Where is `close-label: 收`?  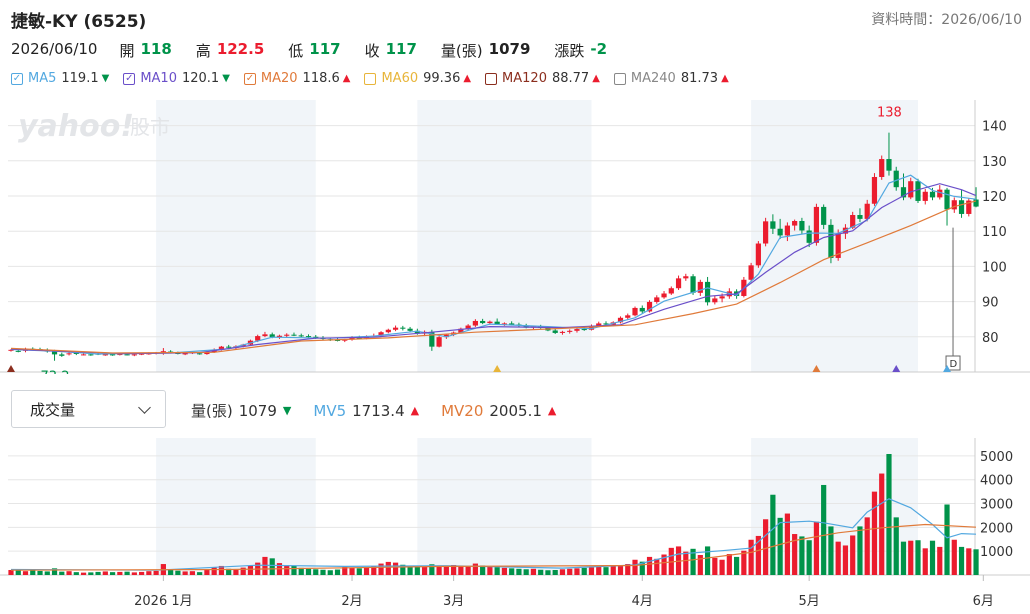
close-label: 收 is located at coordinates (372, 51).